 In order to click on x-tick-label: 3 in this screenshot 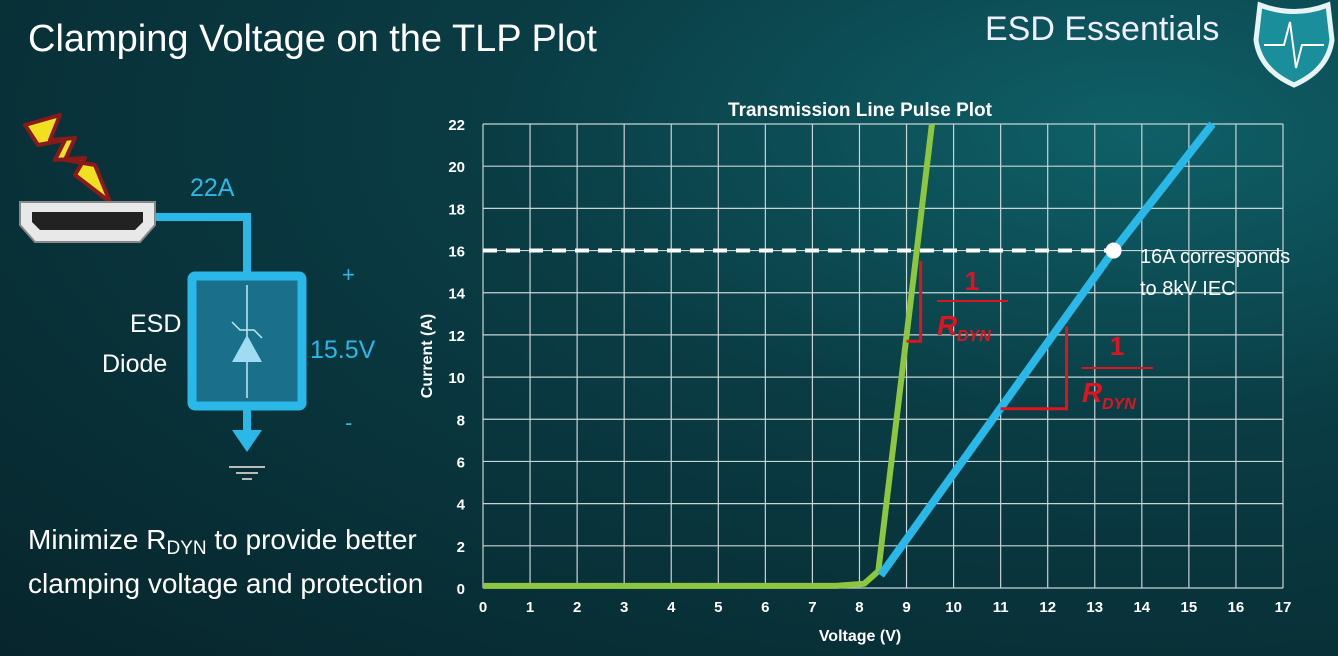, I will do `click(624, 607)`.